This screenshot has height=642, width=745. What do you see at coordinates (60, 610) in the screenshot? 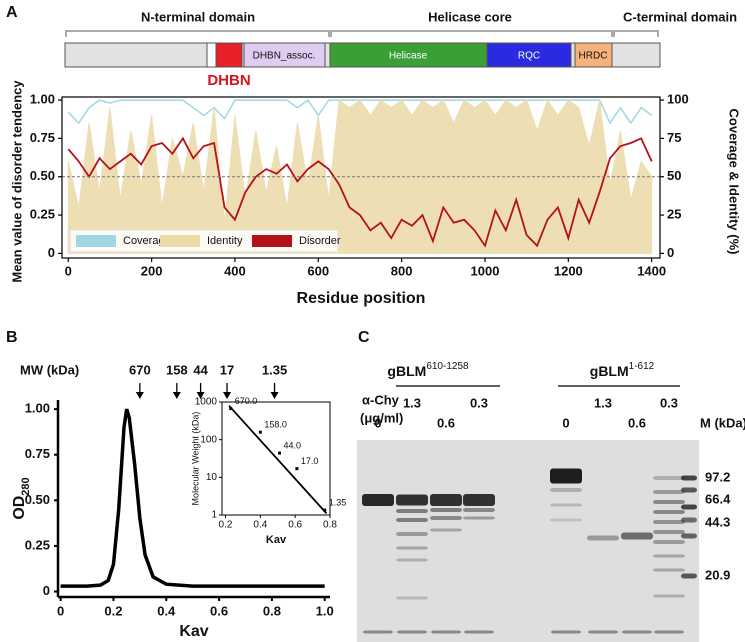
I see `x-tick-label: 0` at bounding box center [60, 610].